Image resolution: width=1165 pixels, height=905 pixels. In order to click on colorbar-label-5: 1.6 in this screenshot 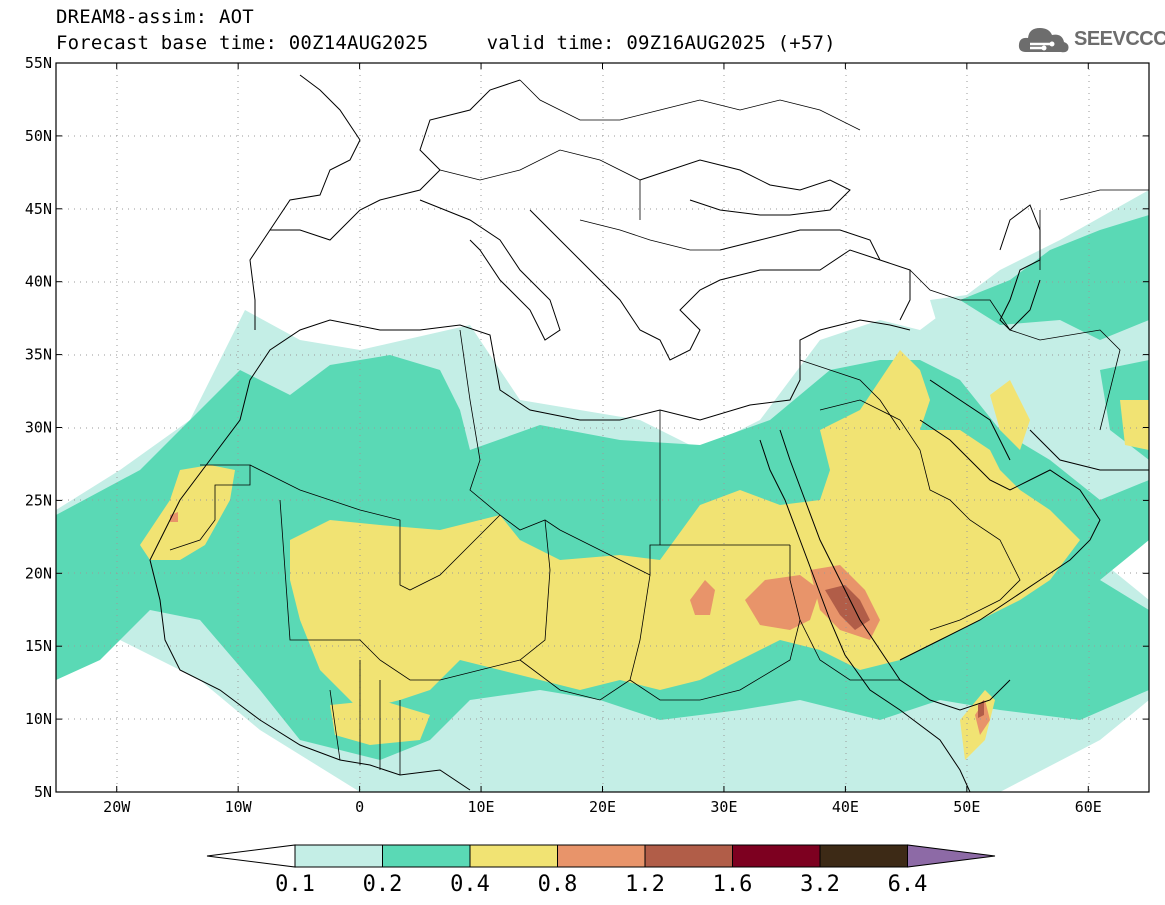, I will do `click(733, 884)`.